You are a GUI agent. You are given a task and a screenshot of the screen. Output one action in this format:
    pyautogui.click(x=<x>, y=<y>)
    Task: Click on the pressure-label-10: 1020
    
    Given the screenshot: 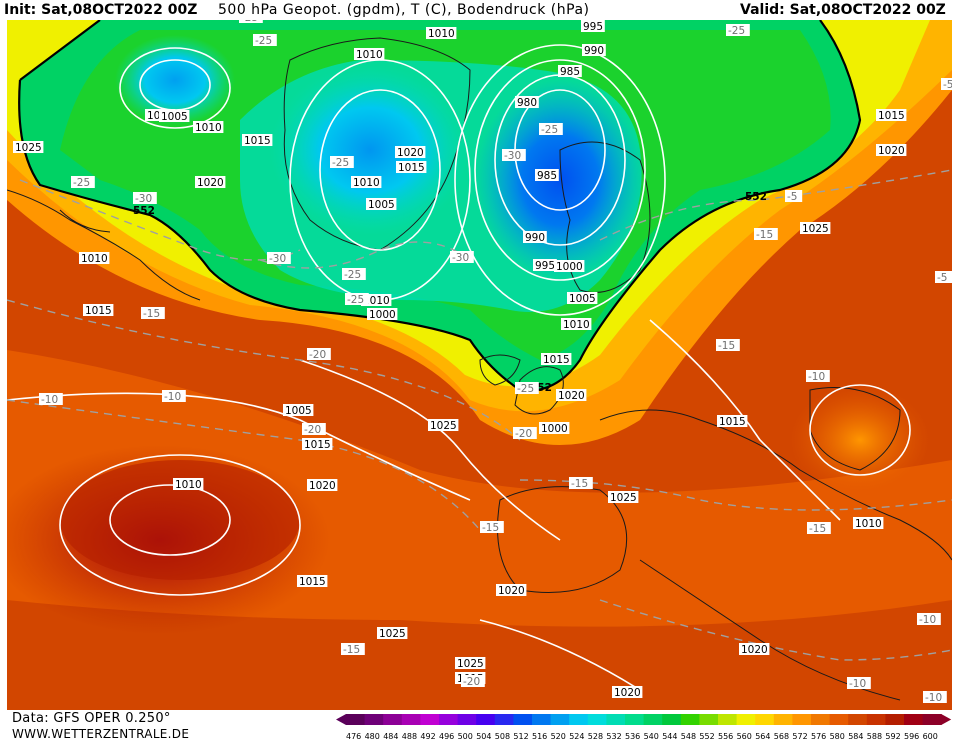 What is the action you would take?
    pyautogui.click(x=410, y=153)
    